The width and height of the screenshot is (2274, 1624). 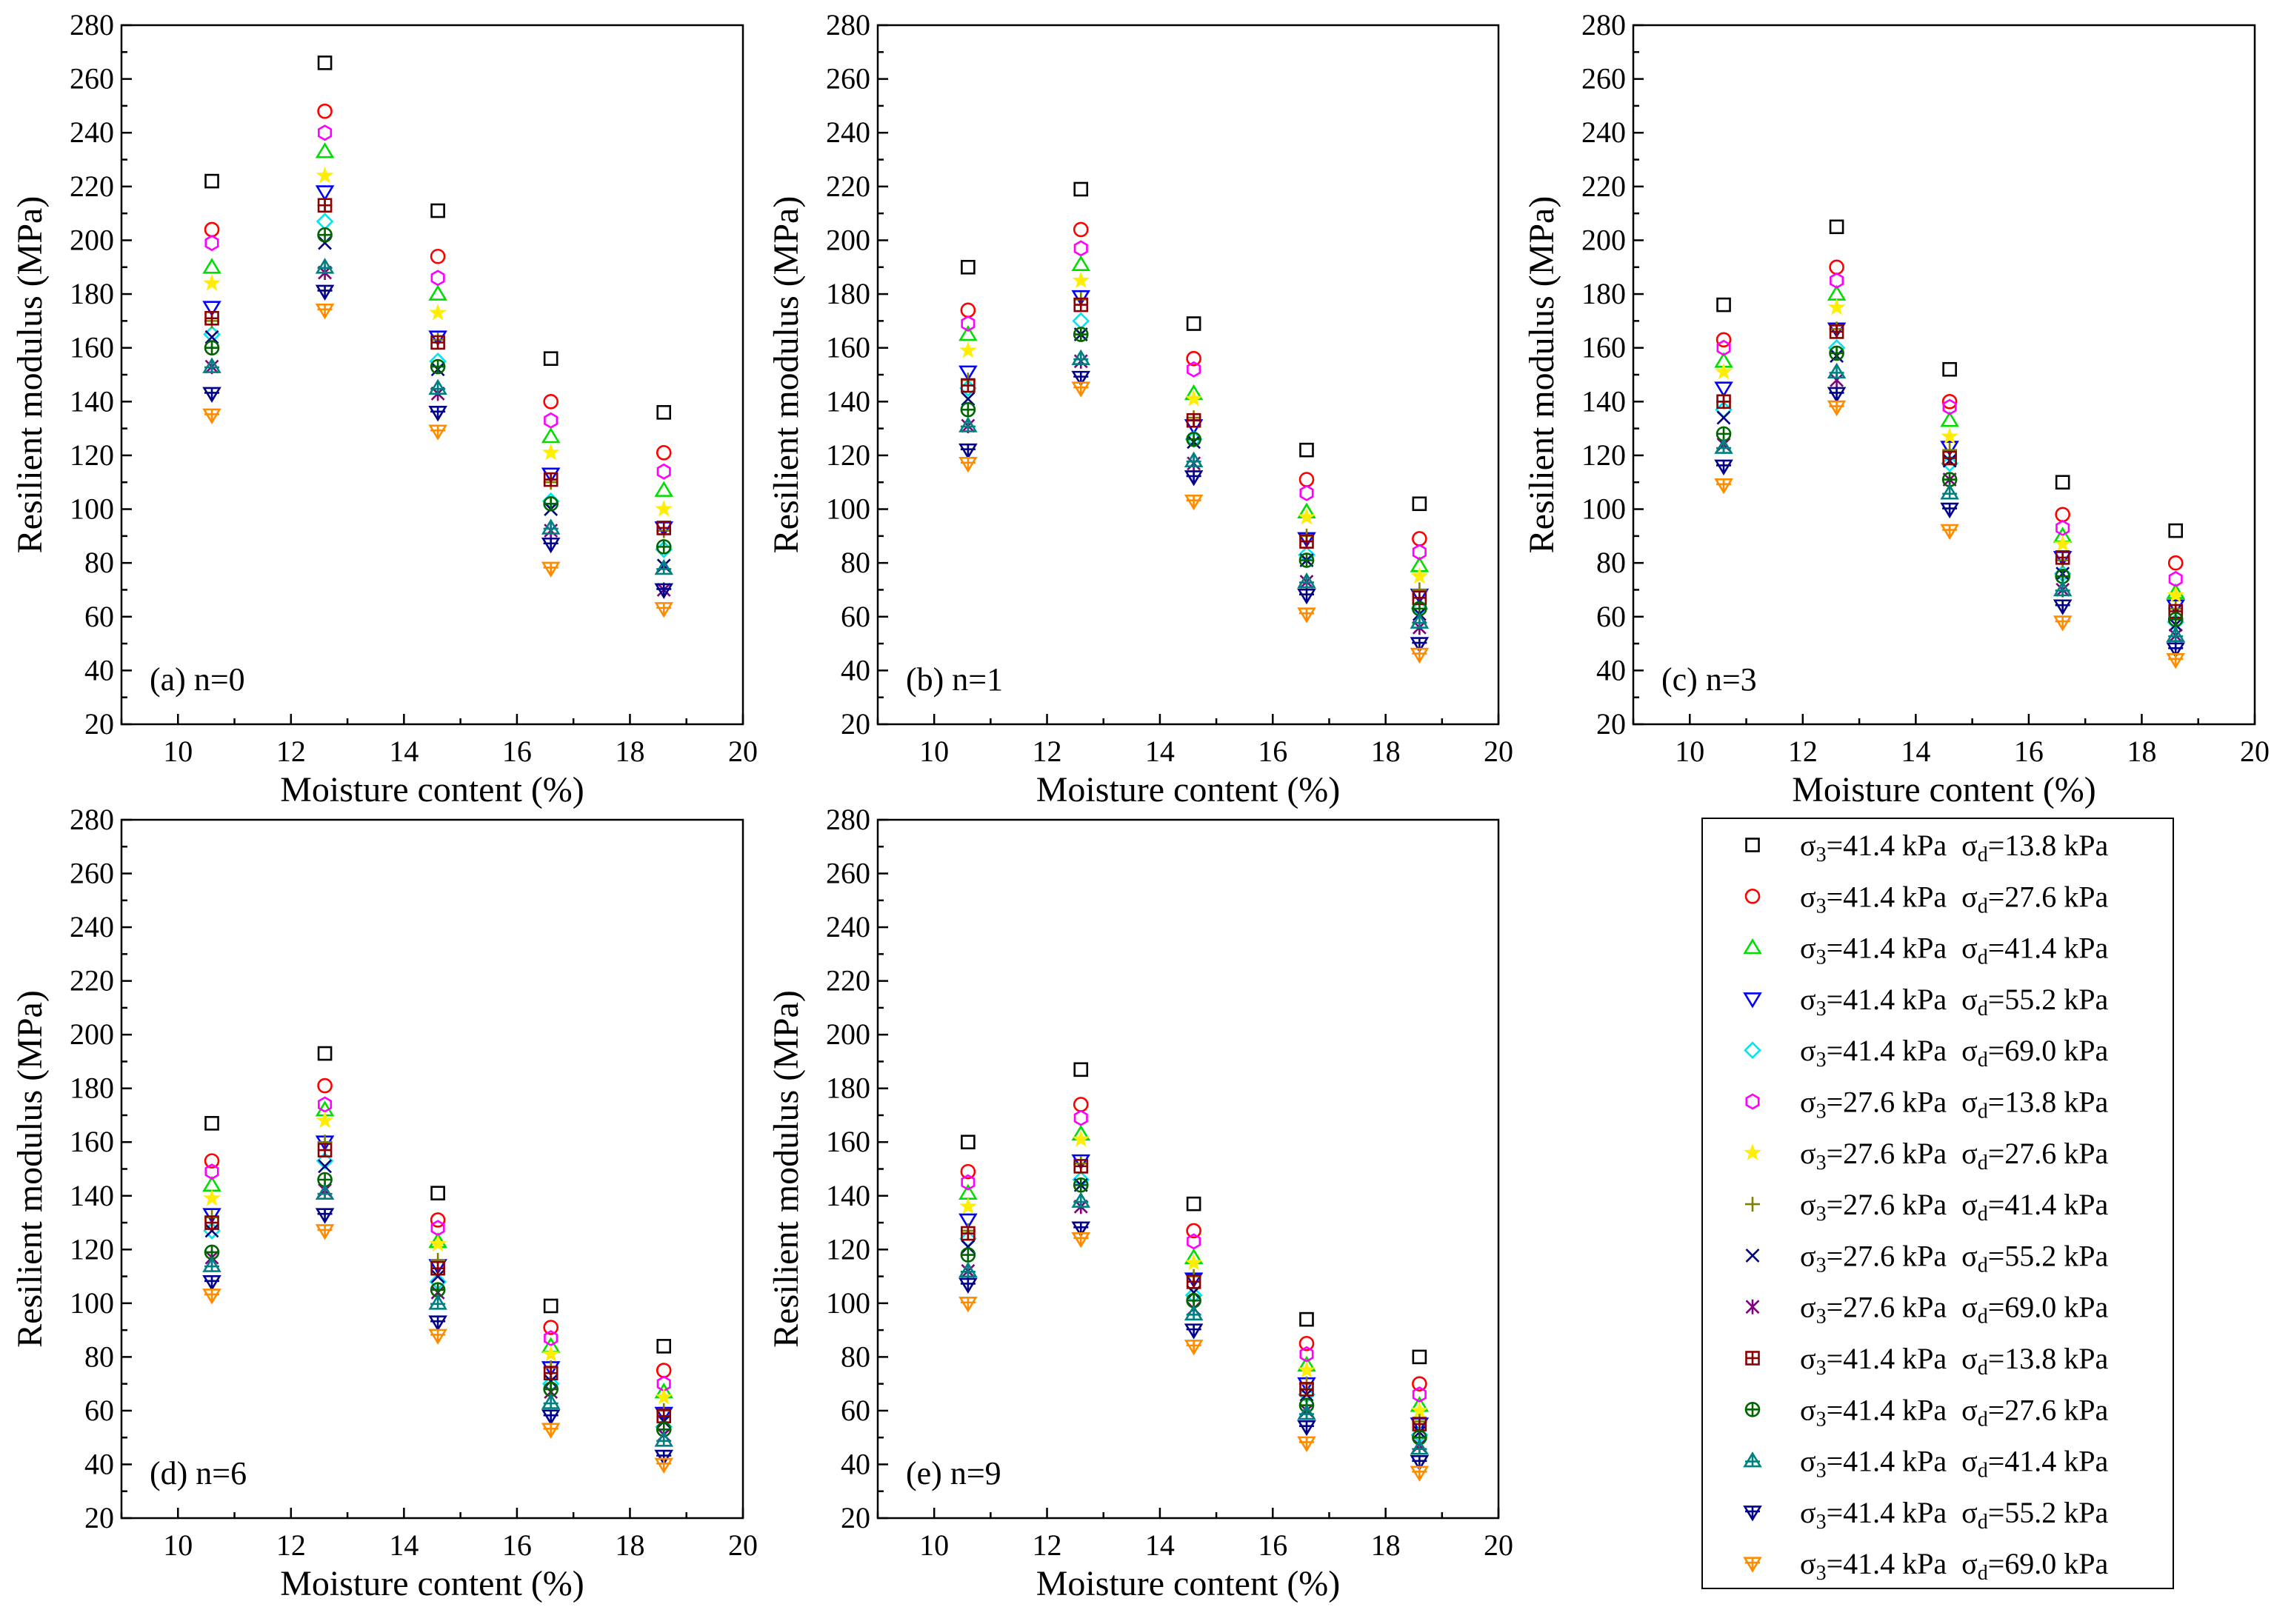 I want to click on x-axis-title: Moisture content (%), so click(x=432, y=1583).